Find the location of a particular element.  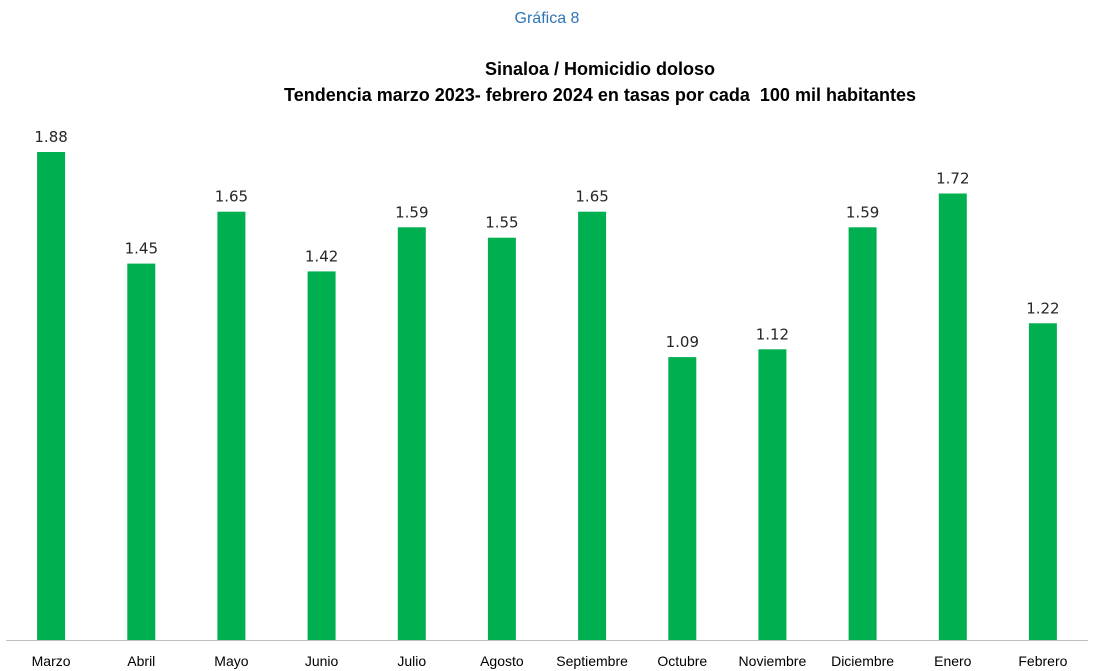

data-label-agosto: 1.55 is located at coordinates (501, 223).